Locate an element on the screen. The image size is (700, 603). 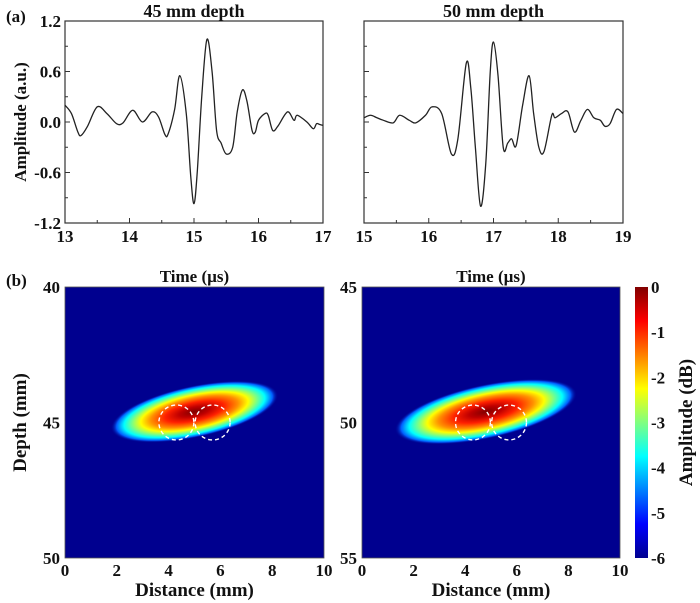
b-right-xtick-label: 4 is located at coordinates (465, 570).